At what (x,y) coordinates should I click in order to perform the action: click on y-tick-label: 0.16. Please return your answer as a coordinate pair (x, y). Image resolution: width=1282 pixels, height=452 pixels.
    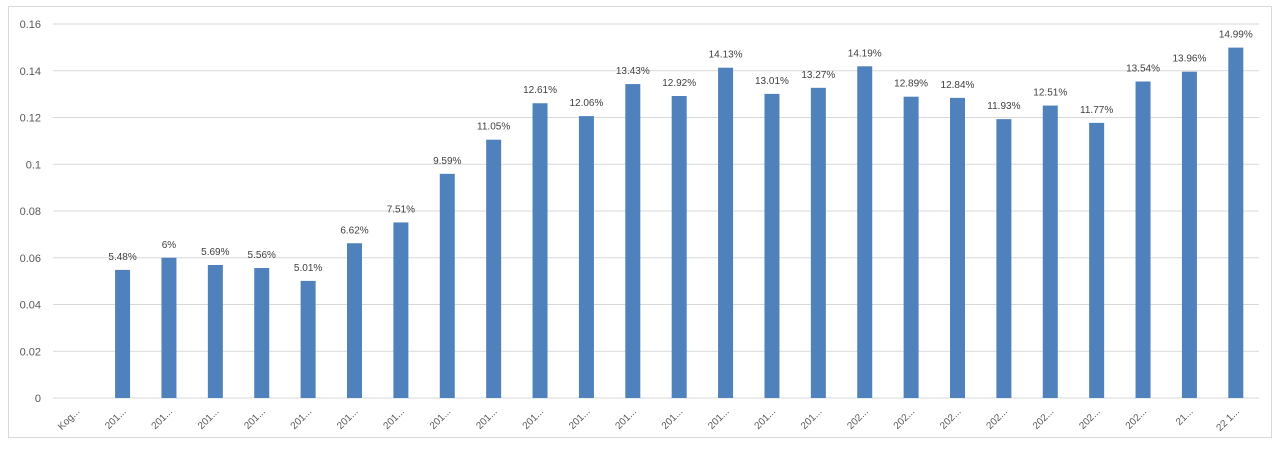
    Looking at the image, I should click on (30, 25).